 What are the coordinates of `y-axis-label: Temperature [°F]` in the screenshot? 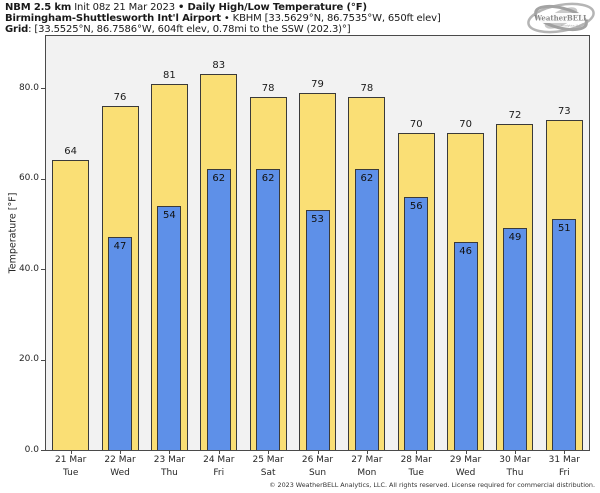 It's located at (13, 233).